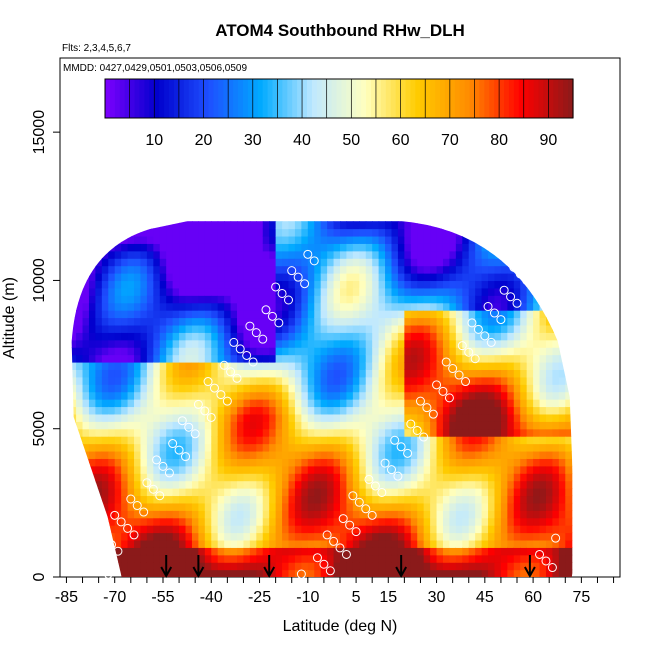 This screenshot has width=650, height=650. I want to click on observation-point, so click(253, 362).